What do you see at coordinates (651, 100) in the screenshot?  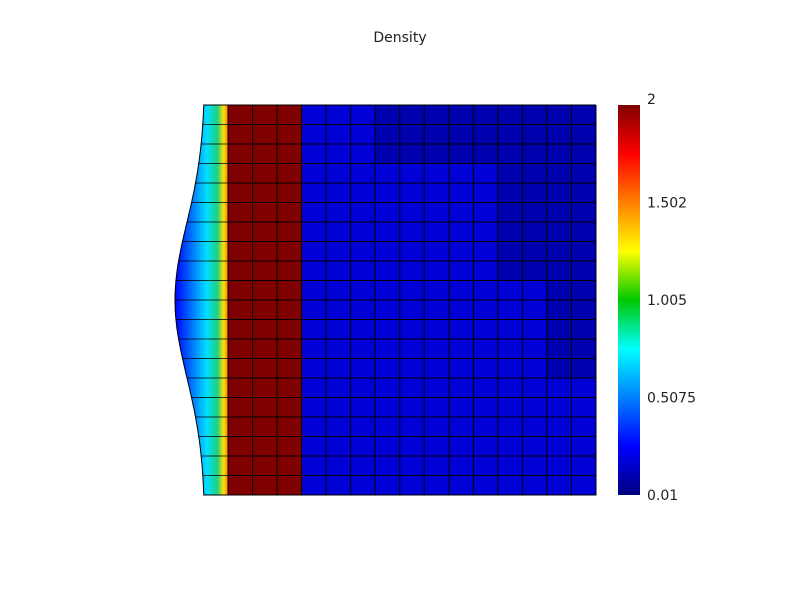 I see `colorbar-tick-label: 2` at bounding box center [651, 100].